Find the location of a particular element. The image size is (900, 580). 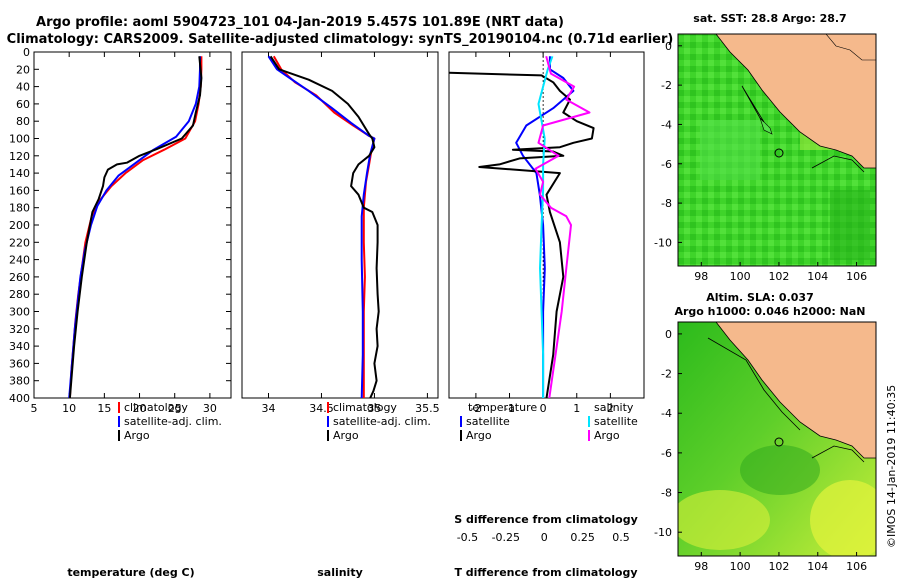

y-tick-label: 60 is located at coordinates (23, 104).